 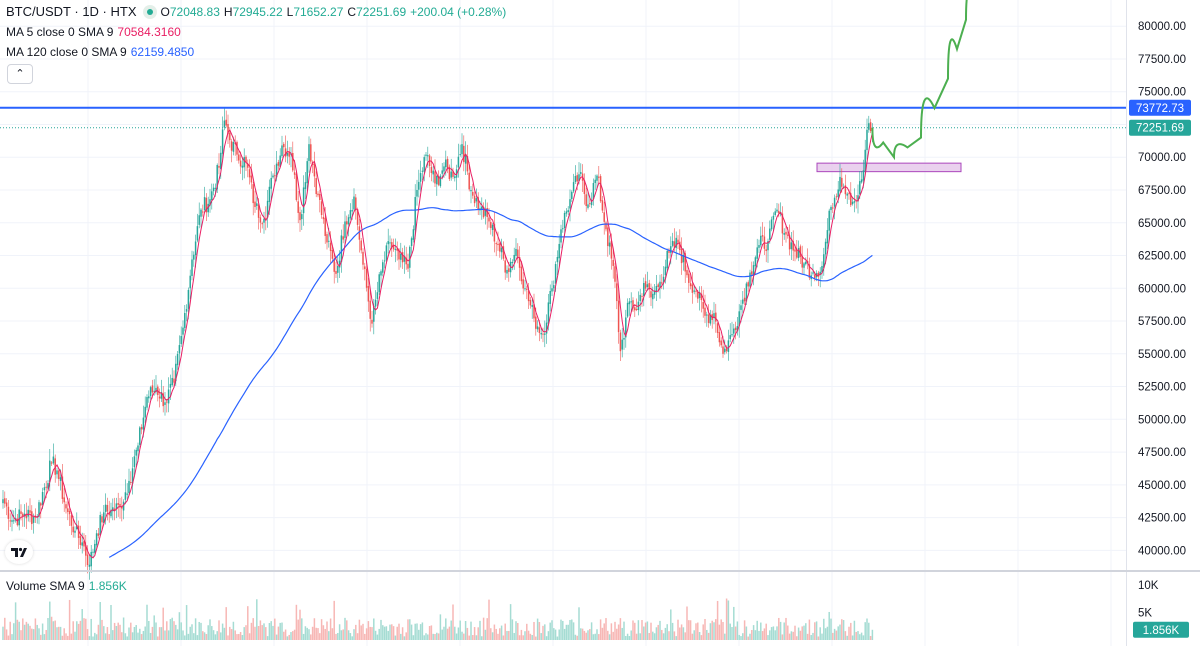 I want to click on ma5-legend: MA 5 close 0 SMA 9 70584.3160, so click(x=95, y=32).